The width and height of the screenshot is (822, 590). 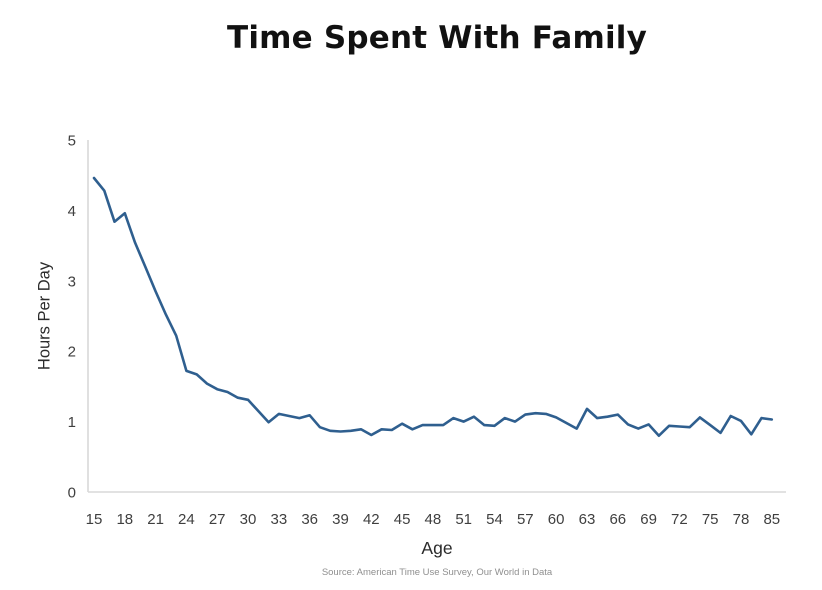 I want to click on y-tick-label: 0, so click(x=72, y=493).